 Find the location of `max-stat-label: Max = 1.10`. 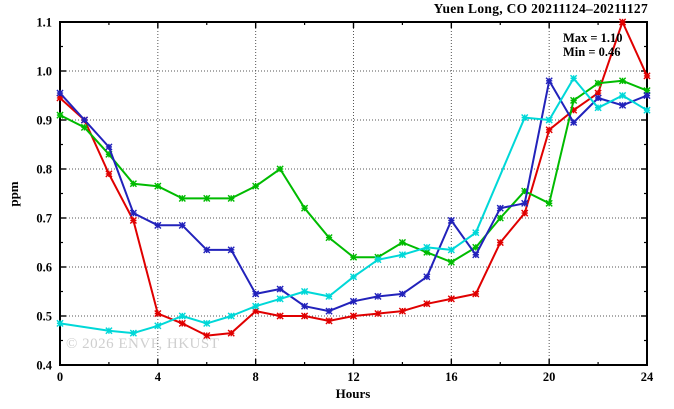

max-stat-label: Max = 1.10 is located at coordinates (593, 38).